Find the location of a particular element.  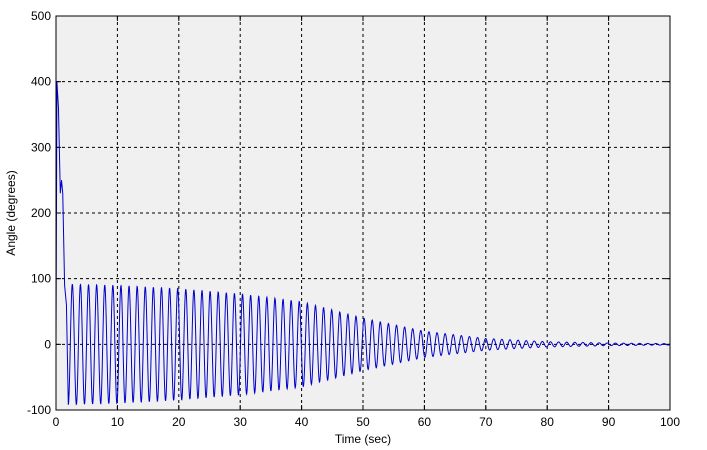

x-tick-label: 30 is located at coordinates (241, 422).